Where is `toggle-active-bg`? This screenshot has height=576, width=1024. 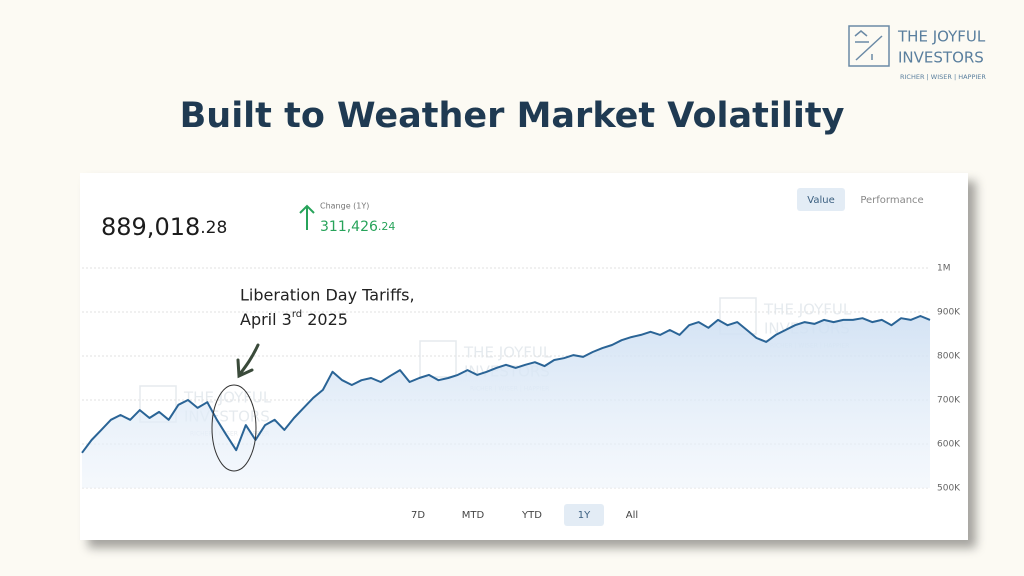
toggle-active-bg is located at coordinates (821, 199).